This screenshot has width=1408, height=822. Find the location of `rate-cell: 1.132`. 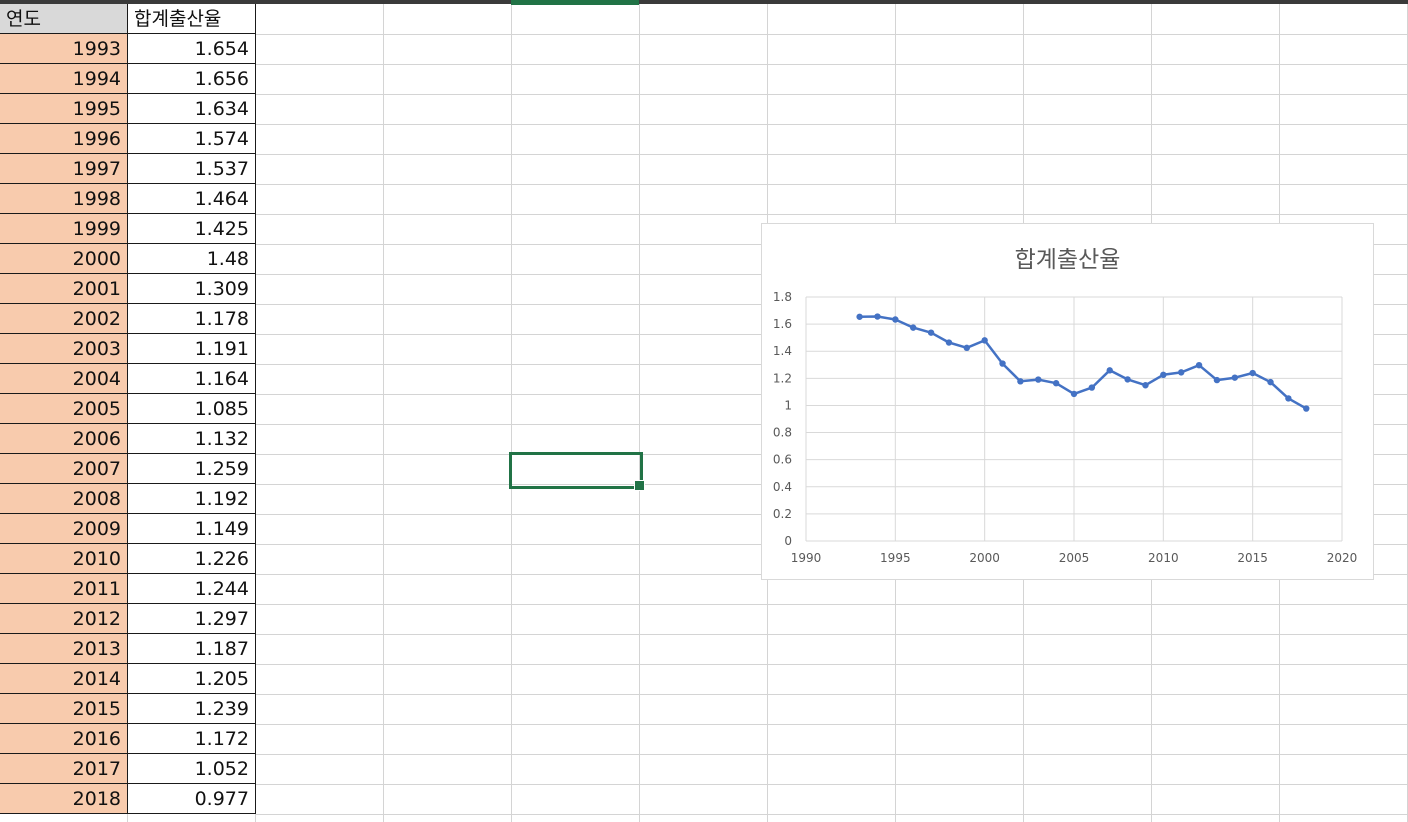

rate-cell: 1.132 is located at coordinates (192, 439).